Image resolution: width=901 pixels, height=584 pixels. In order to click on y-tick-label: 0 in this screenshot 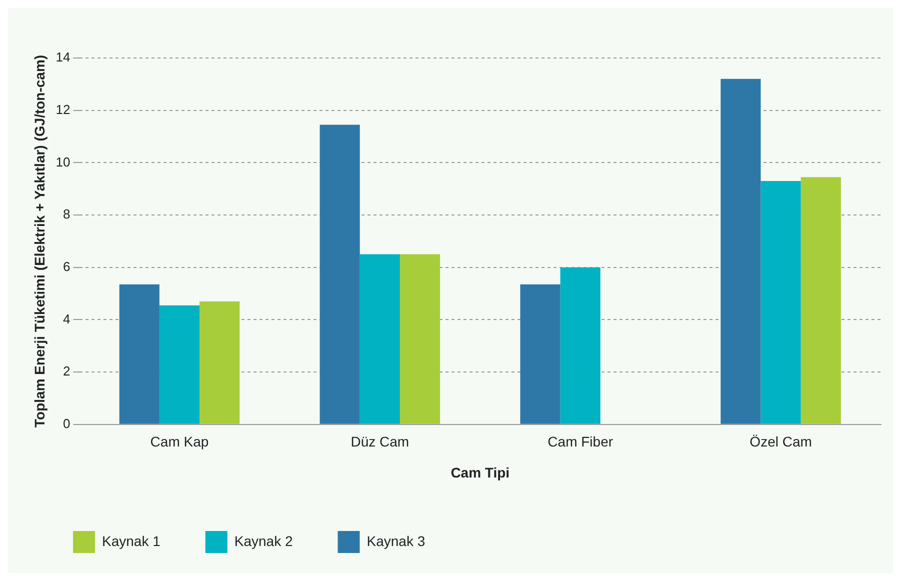, I will do `click(66, 423)`.